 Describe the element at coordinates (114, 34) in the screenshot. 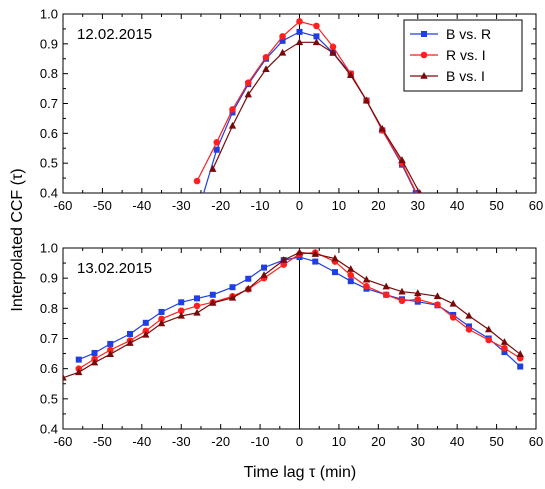

I see `panel-date: 12.02.2015` at that location.